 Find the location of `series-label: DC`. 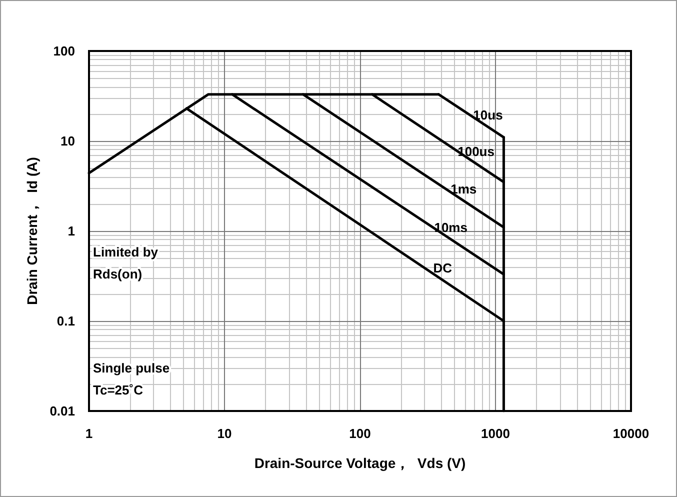

series-label: DC is located at coordinates (443, 268).